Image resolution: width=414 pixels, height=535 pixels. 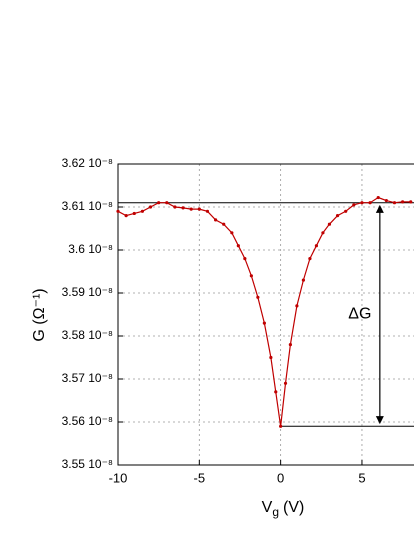 What do you see at coordinates (275, 512) in the screenshot?
I see `x-label-sub: g` at bounding box center [275, 512].